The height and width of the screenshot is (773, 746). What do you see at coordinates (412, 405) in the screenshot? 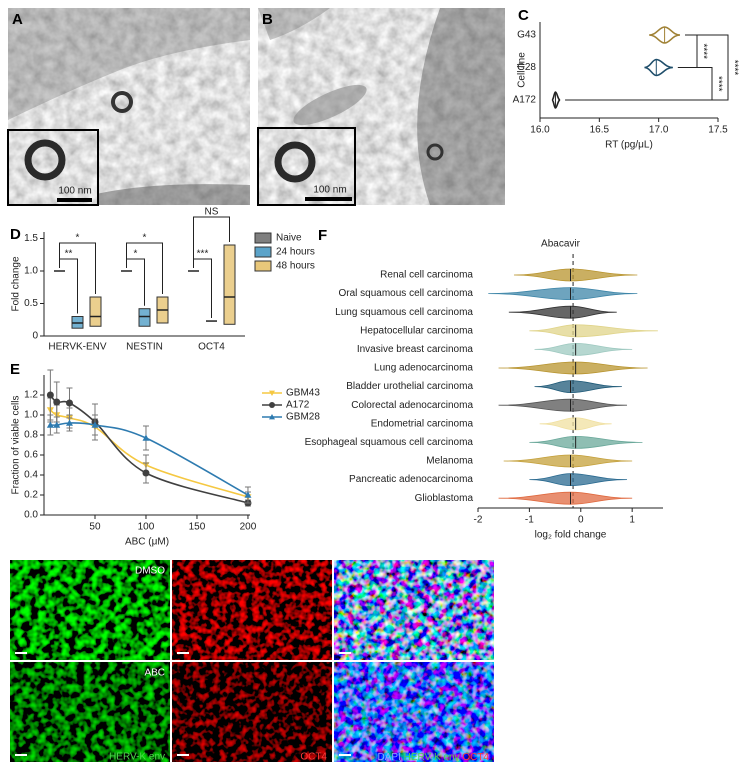
I see `category-label: Colorectal adenocarcinoma` at bounding box center [412, 405].